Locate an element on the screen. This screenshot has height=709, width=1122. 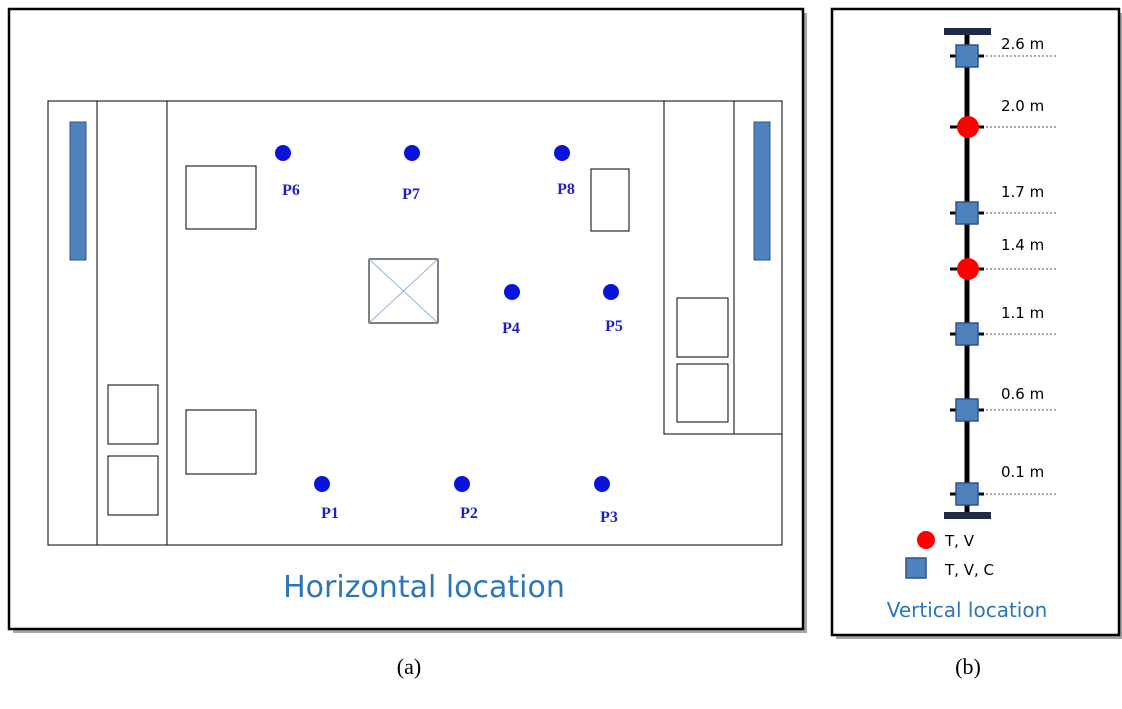
point-p4-label: P4 is located at coordinates (511, 328).